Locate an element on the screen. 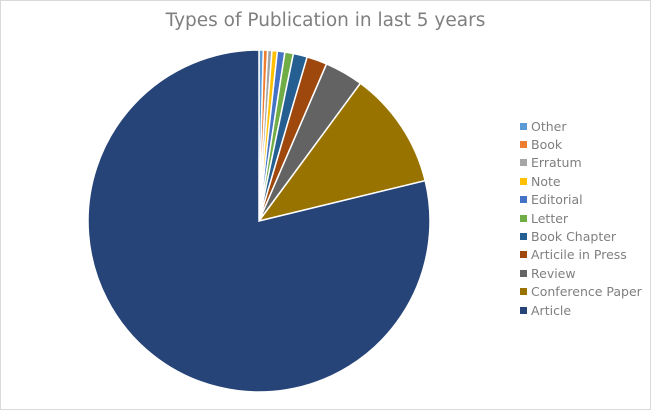  legend-label: Review is located at coordinates (553, 273).